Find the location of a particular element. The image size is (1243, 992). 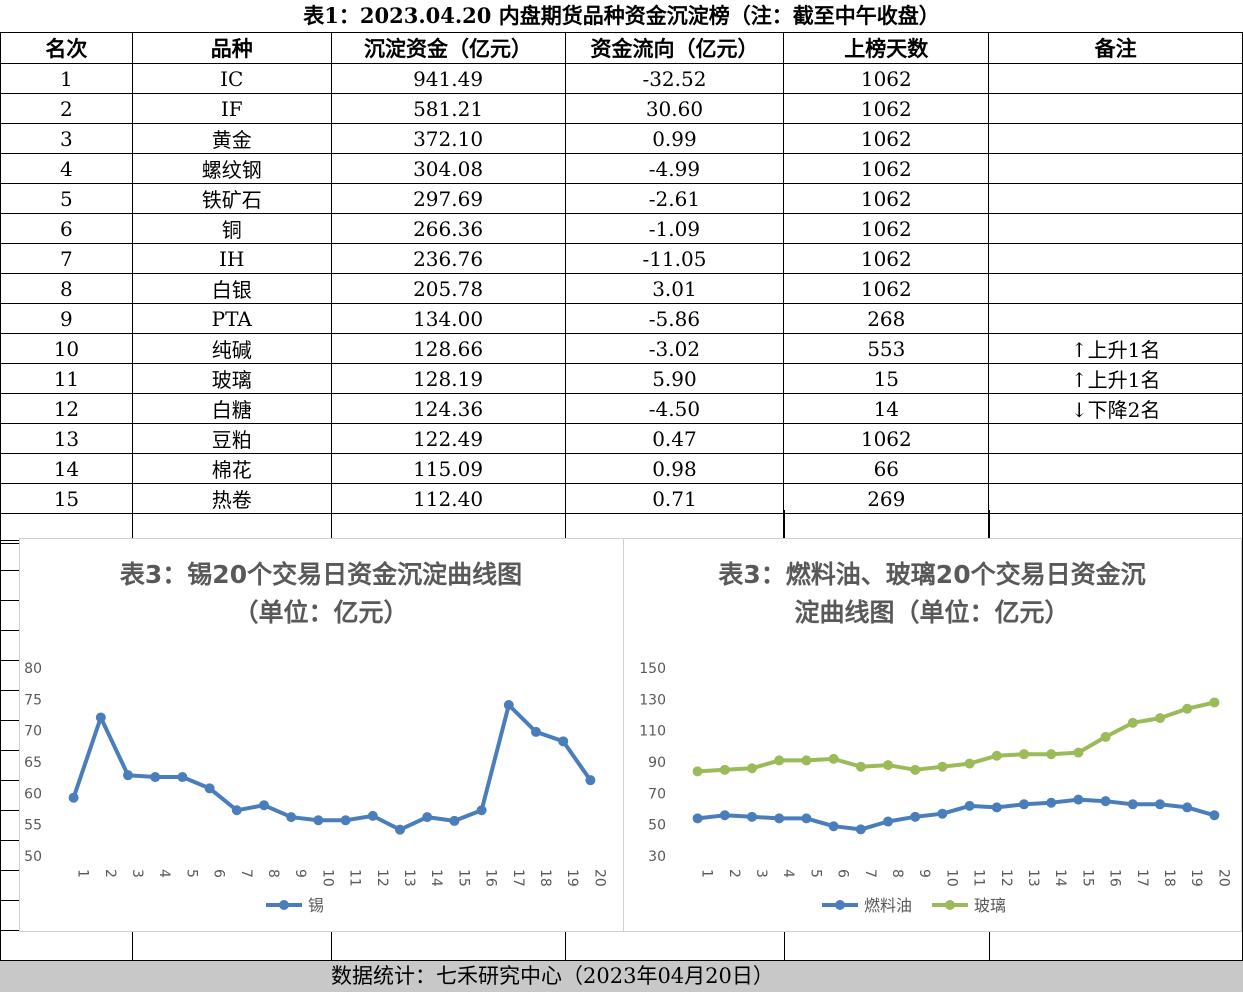

table-row: 13 豆粕 122.49 0.47 1062 is located at coordinates (621, 438).